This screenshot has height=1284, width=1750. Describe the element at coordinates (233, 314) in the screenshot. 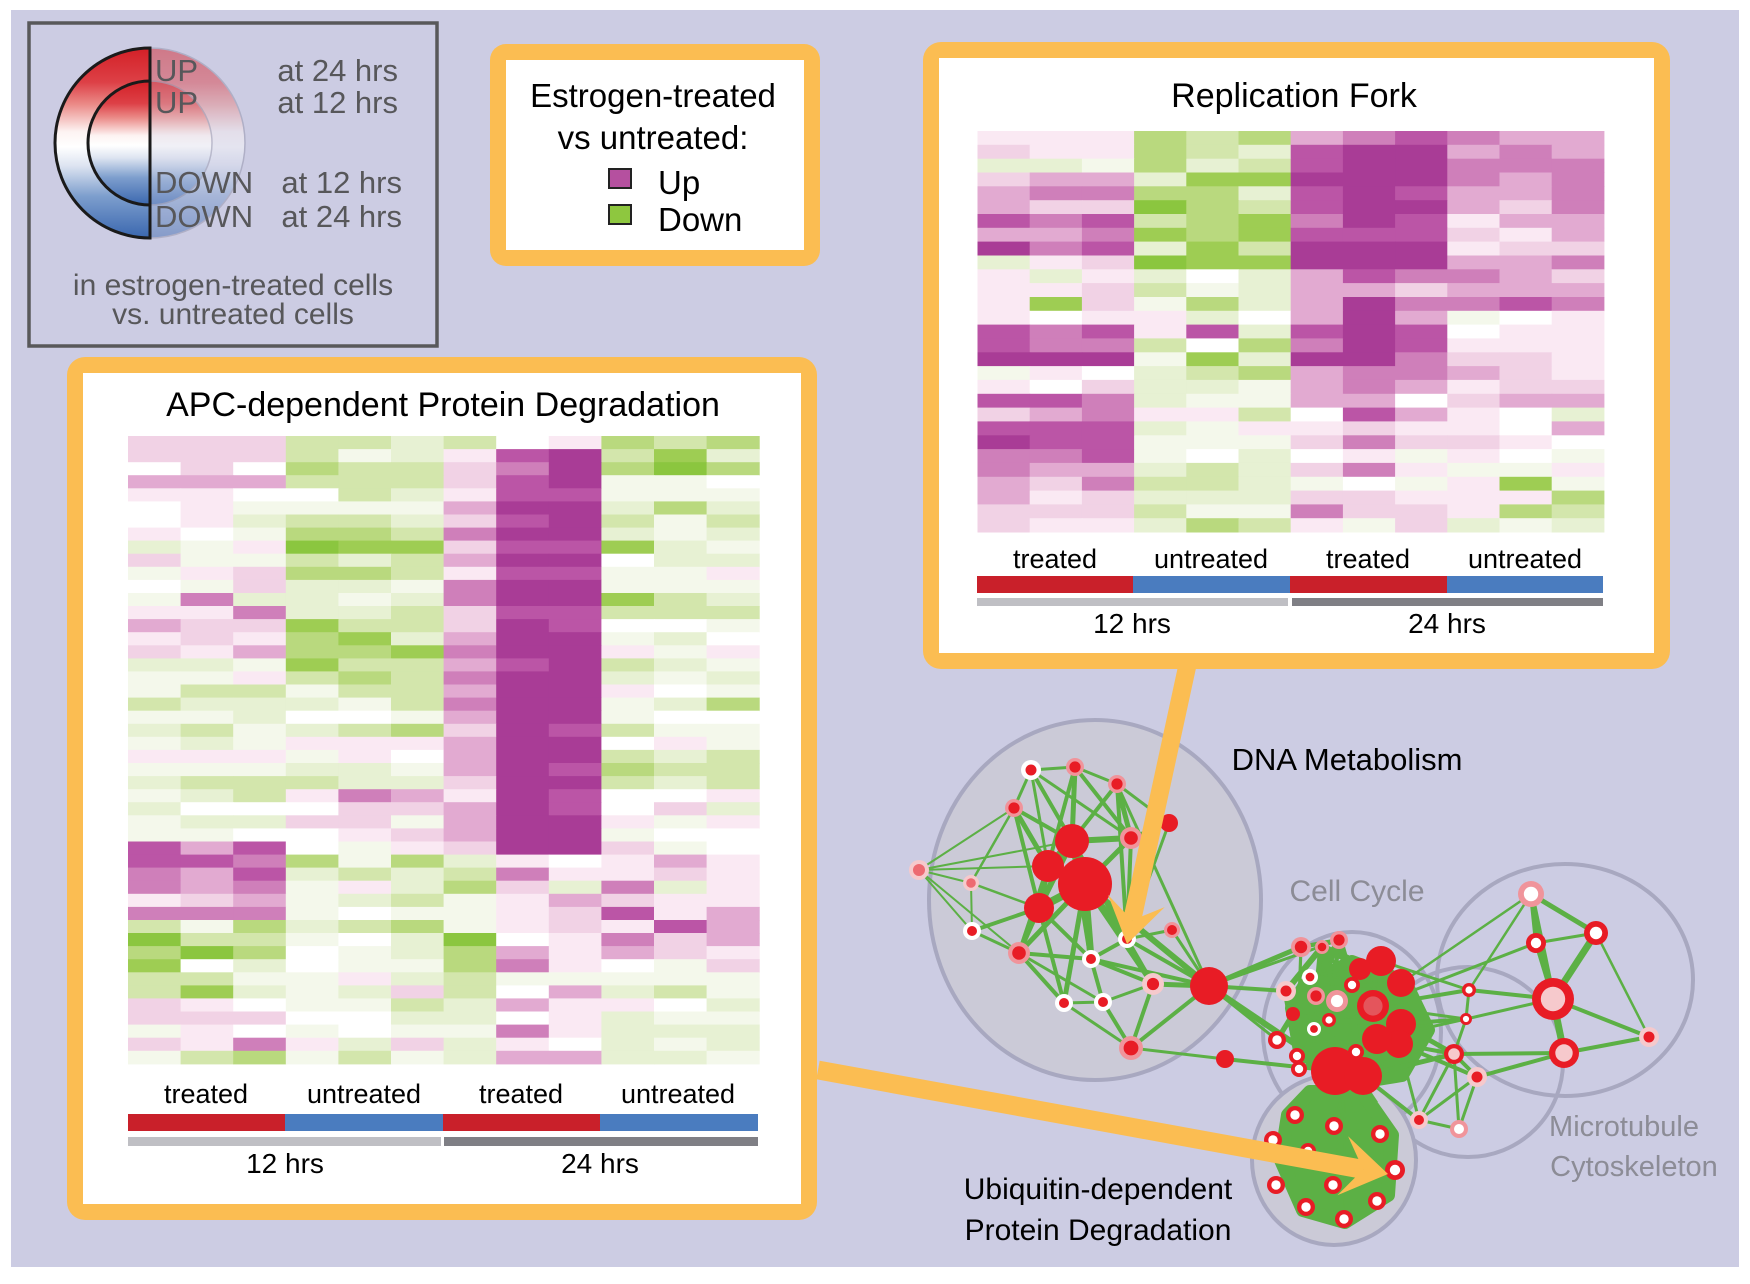

I see `svg-text: vs. untreated cells` at that location.